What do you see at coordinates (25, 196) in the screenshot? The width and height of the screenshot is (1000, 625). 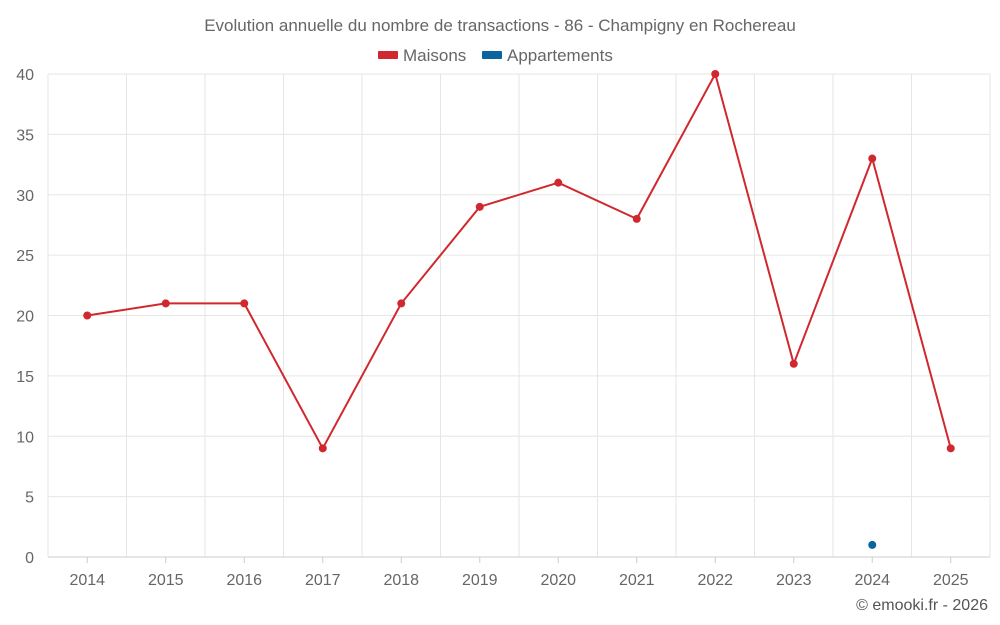 I see `y-tick-label: 30` at bounding box center [25, 196].